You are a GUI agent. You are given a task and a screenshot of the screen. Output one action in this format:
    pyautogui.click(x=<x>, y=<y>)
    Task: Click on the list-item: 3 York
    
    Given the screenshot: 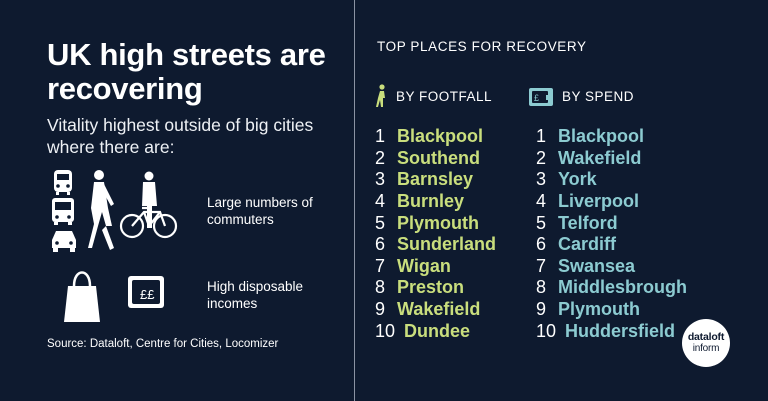 What is the action you would take?
    pyautogui.click(x=611, y=180)
    